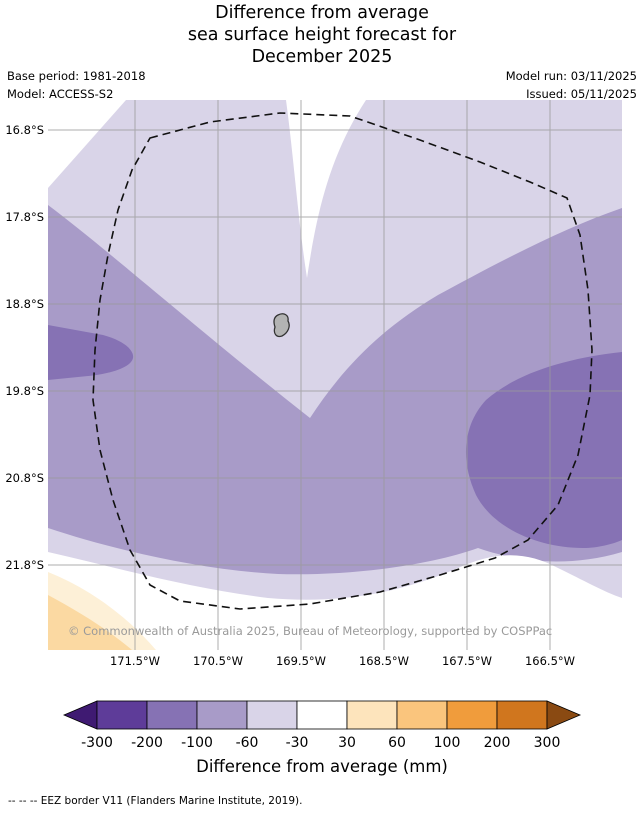 This screenshot has height=816, width=644. I want to click on x-tick-1: 170.5°W, so click(218, 661).